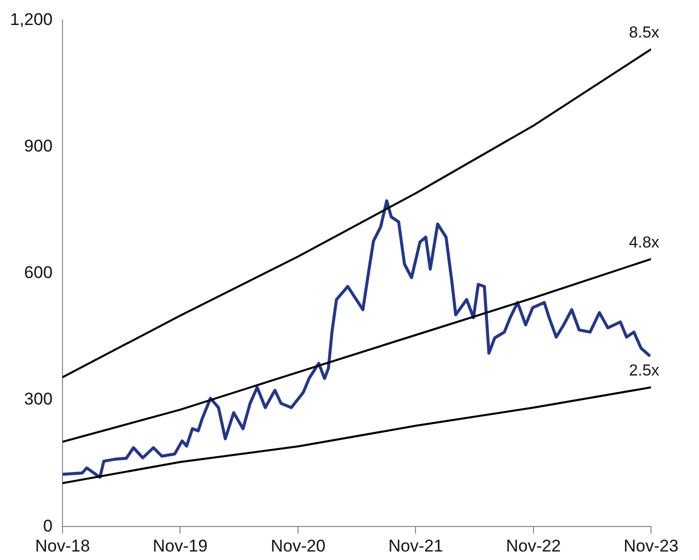 Image resolution: width=699 pixels, height=560 pixels. I want to click on y-tick-label: 600, so click(38, 272).